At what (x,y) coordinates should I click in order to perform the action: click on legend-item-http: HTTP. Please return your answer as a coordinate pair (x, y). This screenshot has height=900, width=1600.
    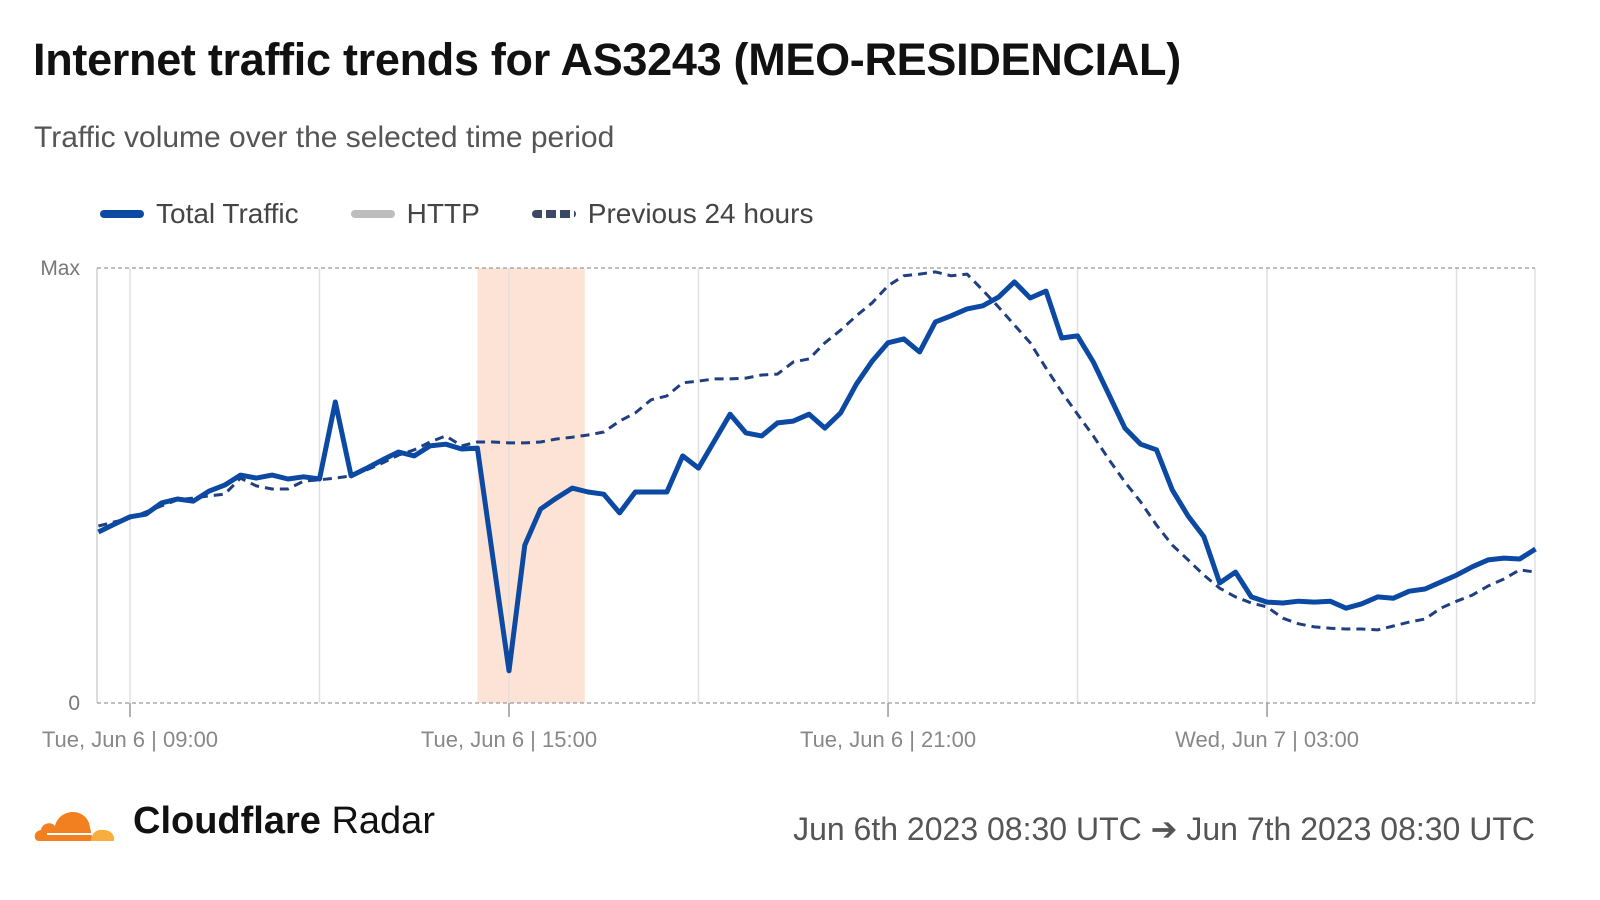
    Looking at the image, I should click on (415, 214).